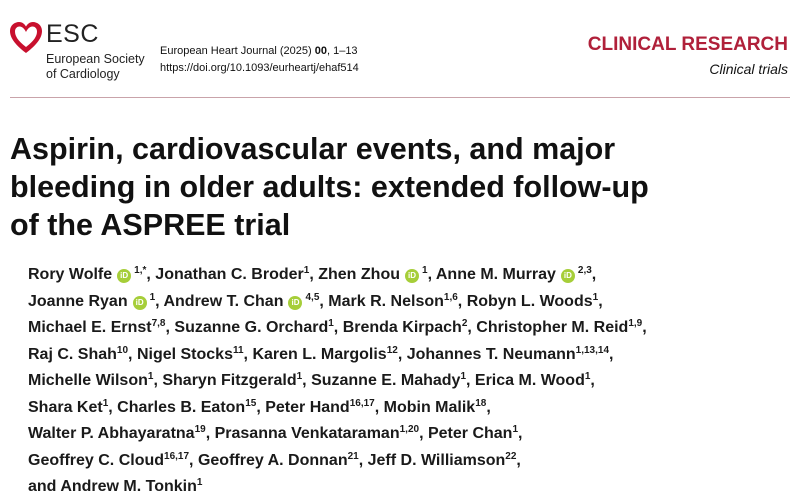 This screenshot has height=500, width=800. Describe the element at coordinates (584, 270) in the screenshot. I see `affiliation: 2,3` at that location.